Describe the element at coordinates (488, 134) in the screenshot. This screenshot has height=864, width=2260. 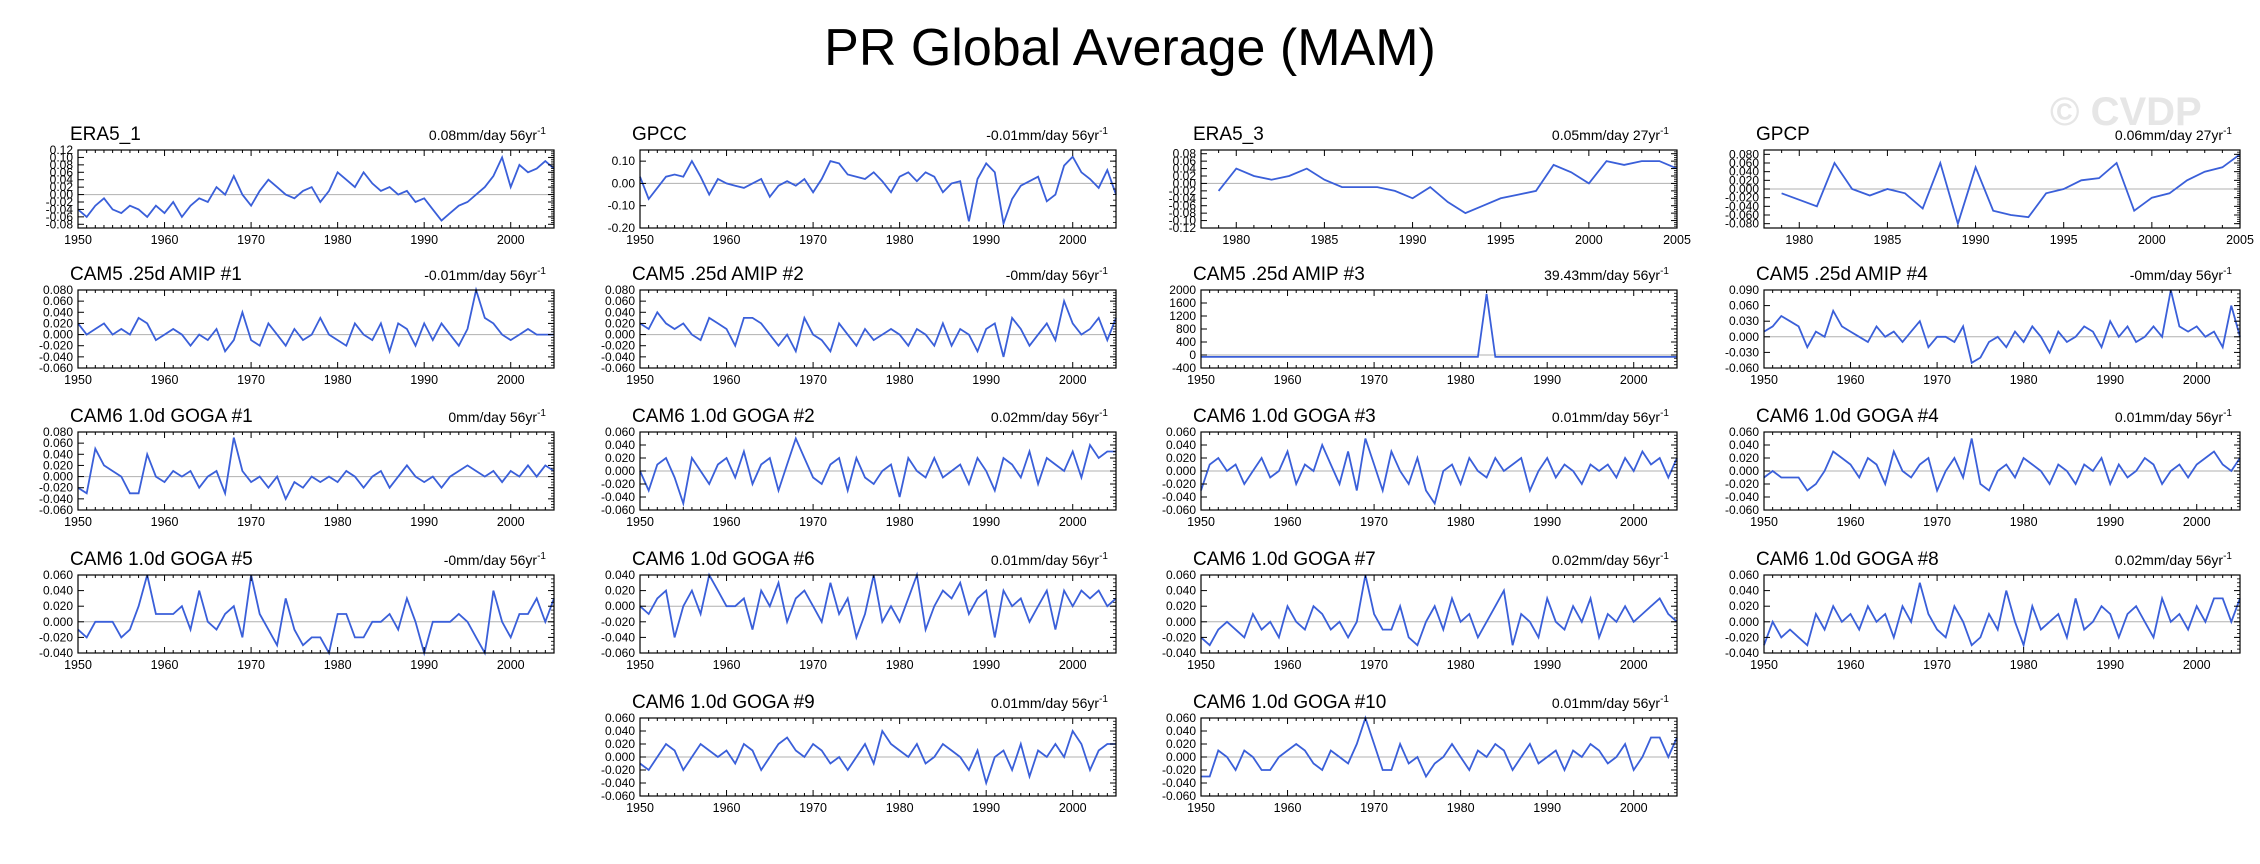
I see `trend-label: 0.08mm/day 56yr-1` at that location.